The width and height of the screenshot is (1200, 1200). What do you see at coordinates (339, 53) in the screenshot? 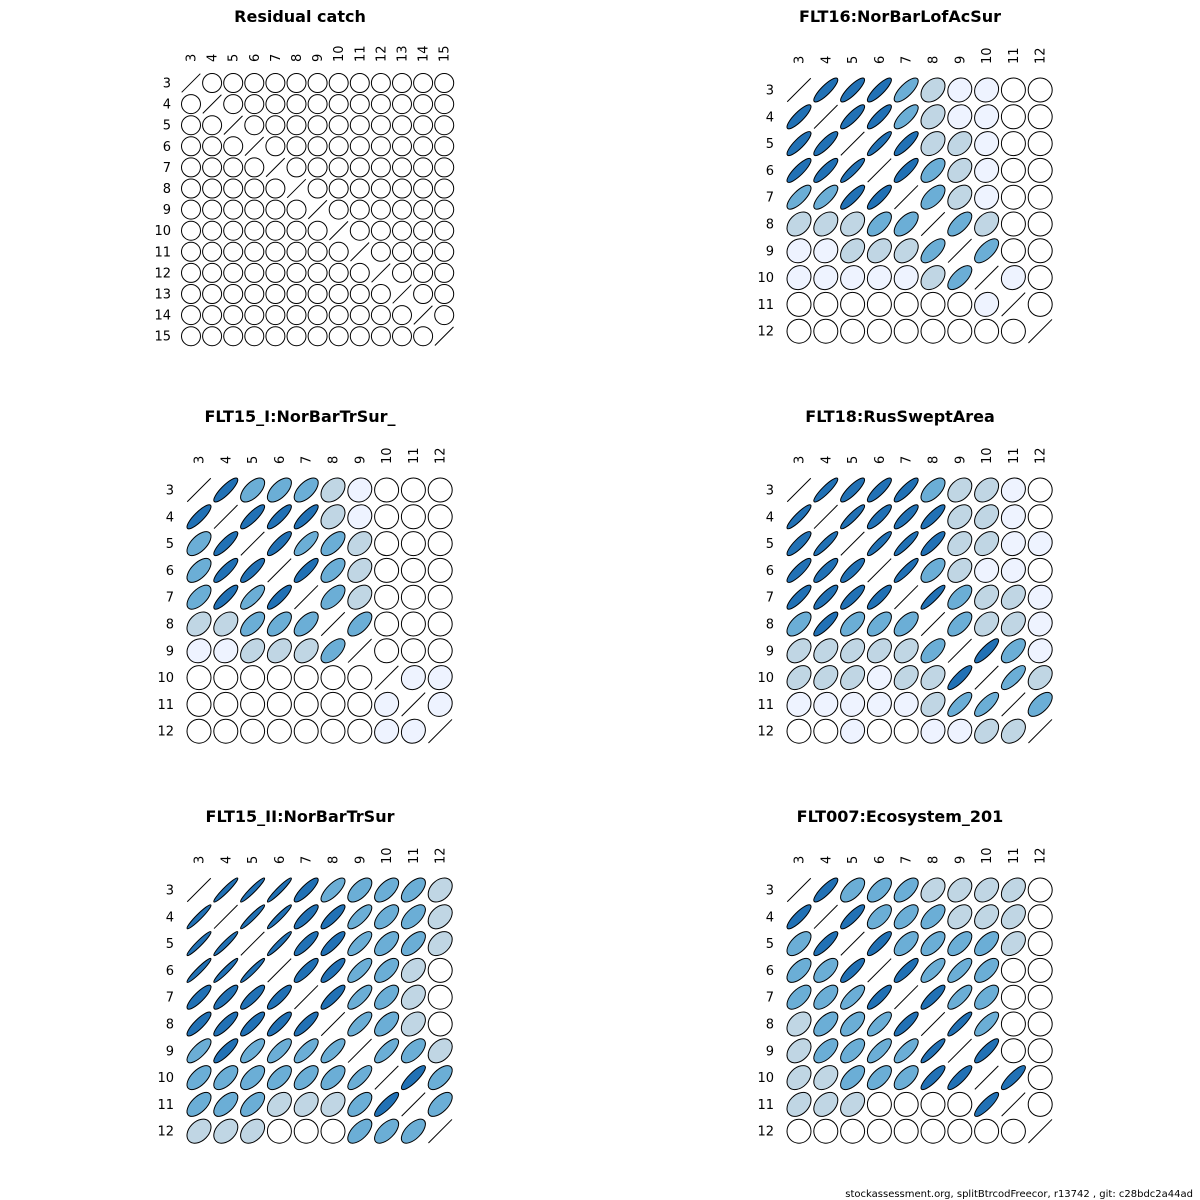
I see `column-age-label: 10` at bounding box center [339, 53].